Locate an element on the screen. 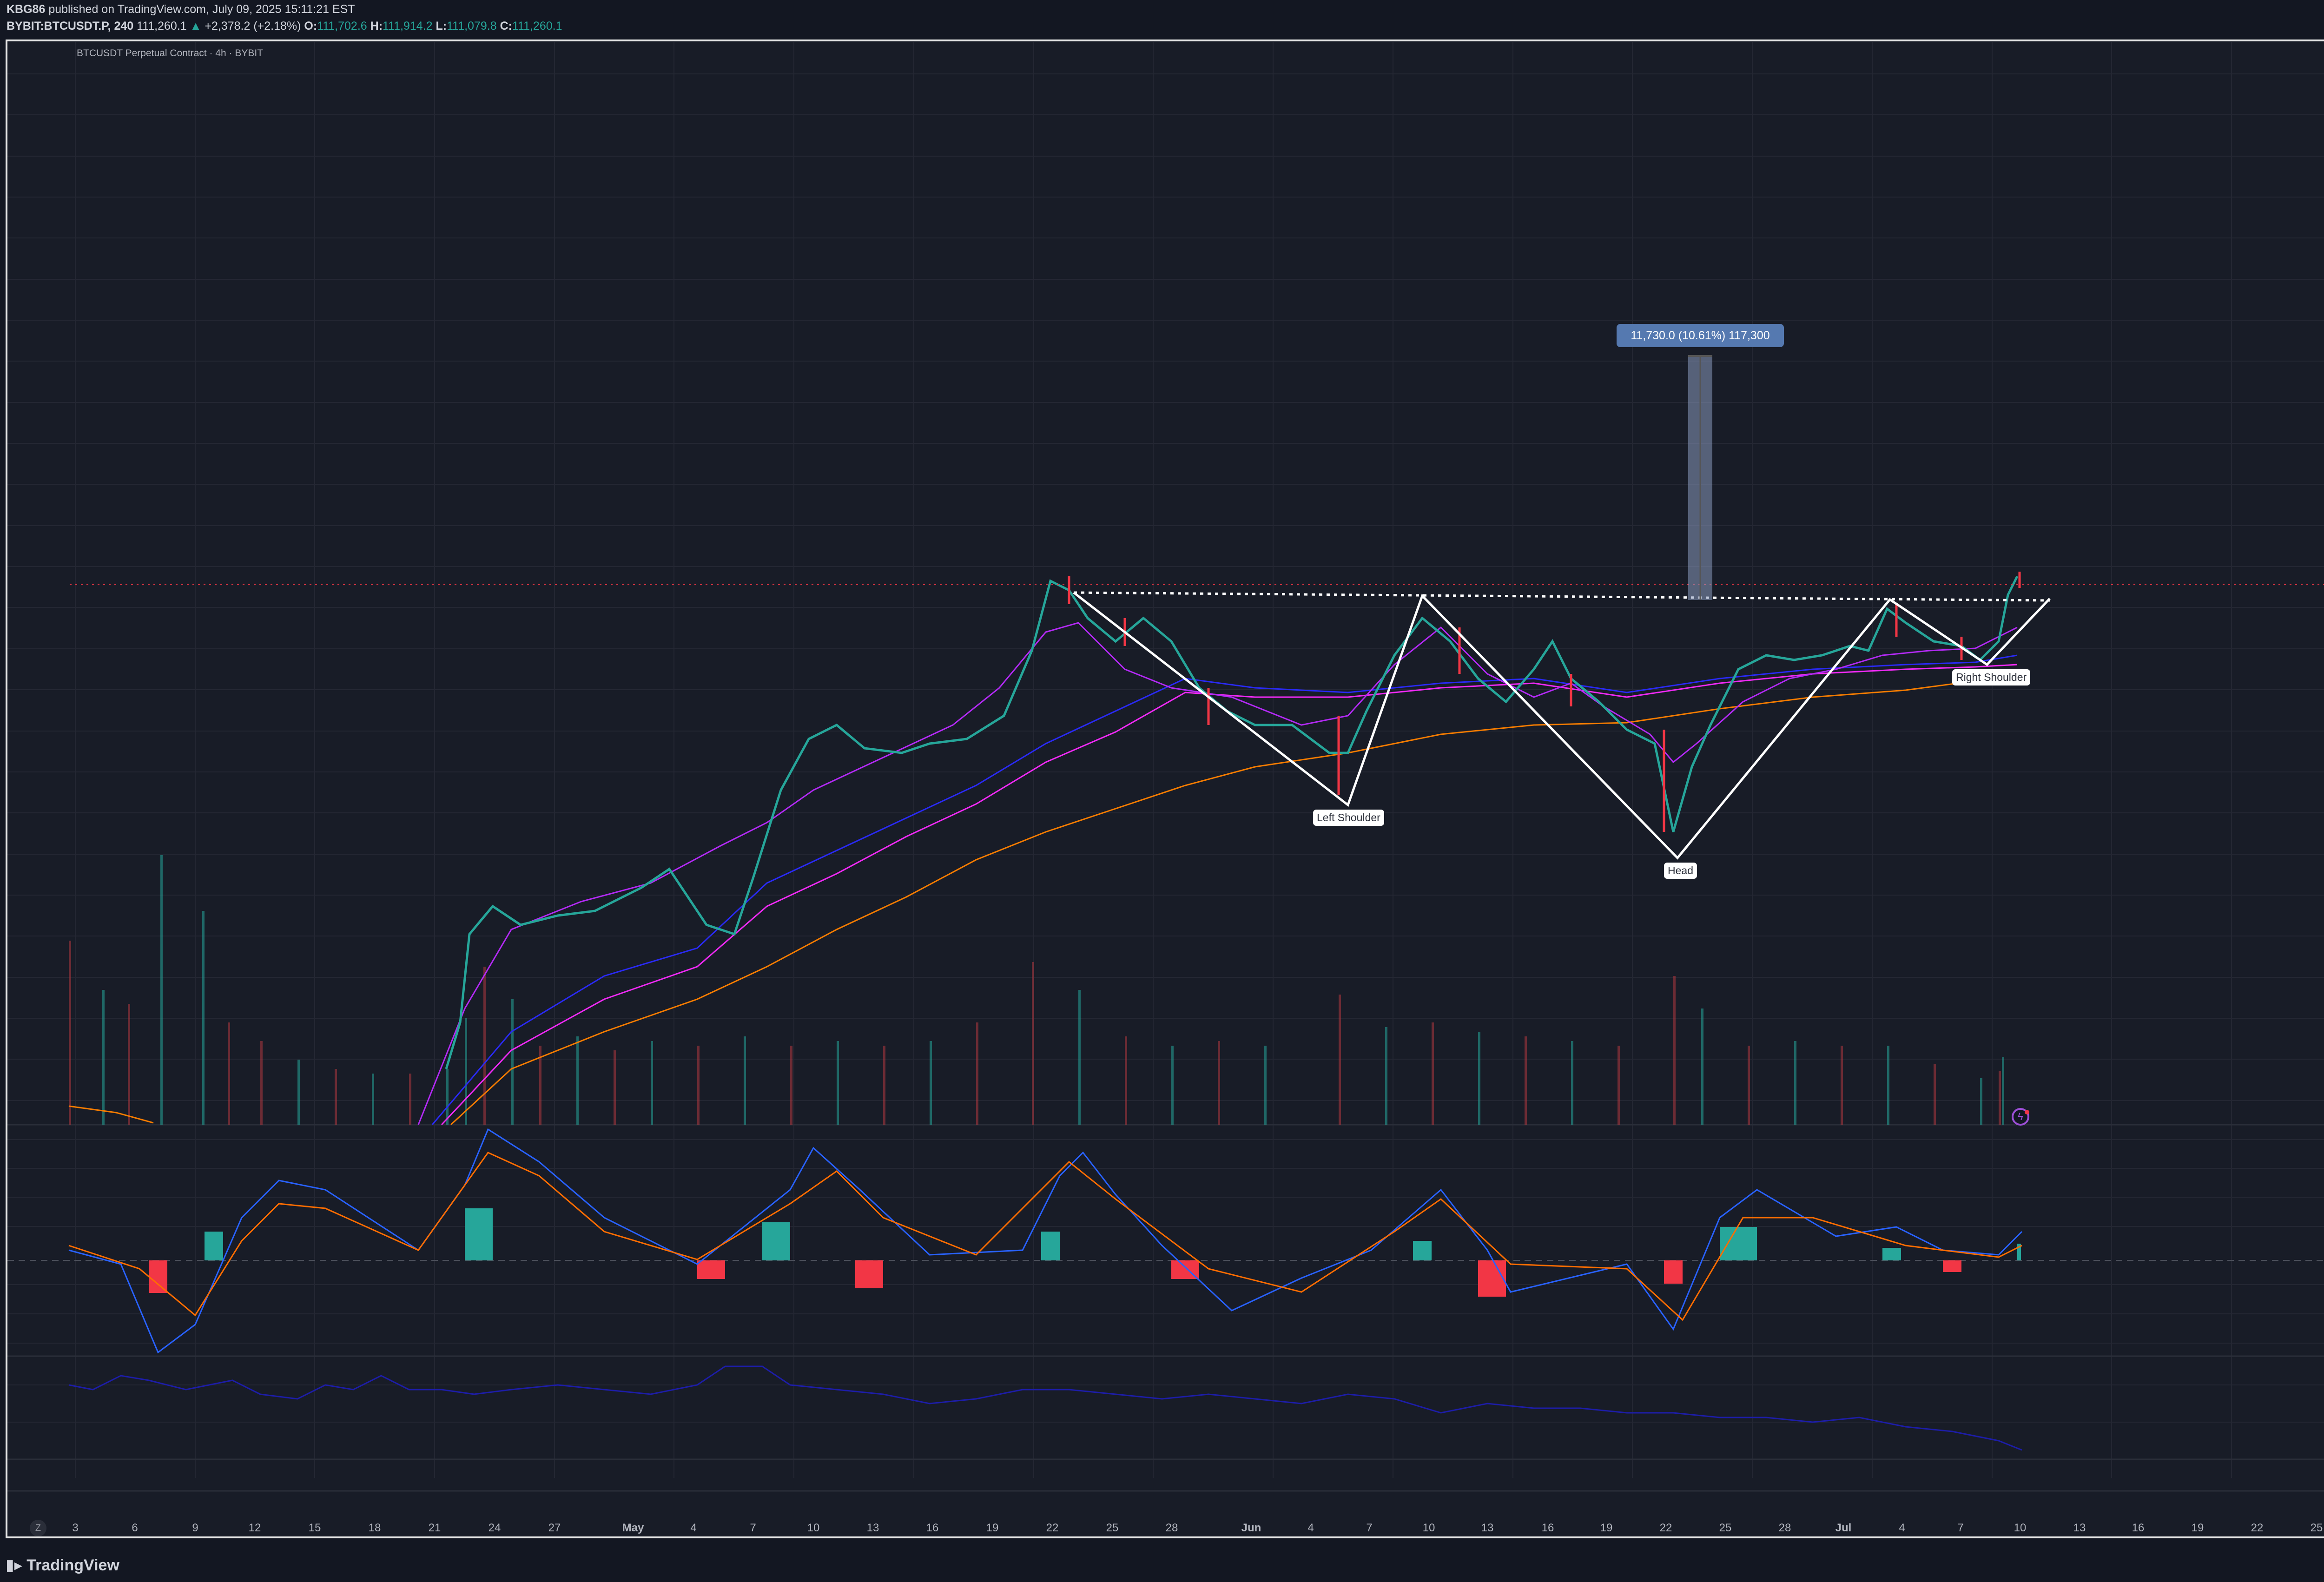 This screenshot has height=1582, width=2324. volume-bars is located at coordinates (1036, 990).